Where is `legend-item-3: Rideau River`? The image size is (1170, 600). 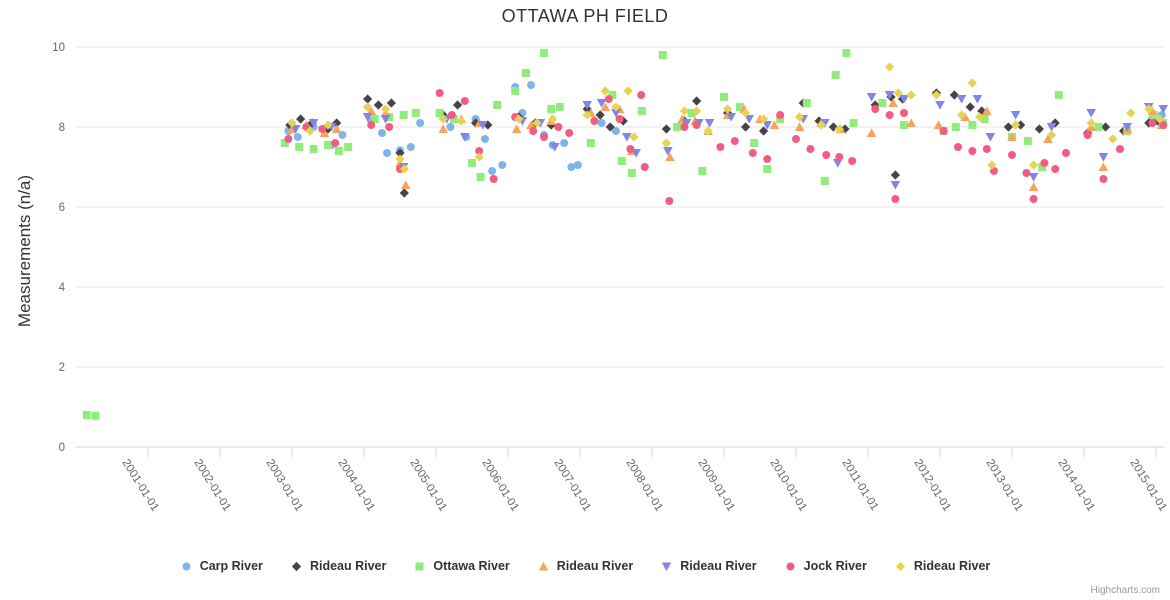
legend-item-3: Rideau River is located at coordinates (585, 566).